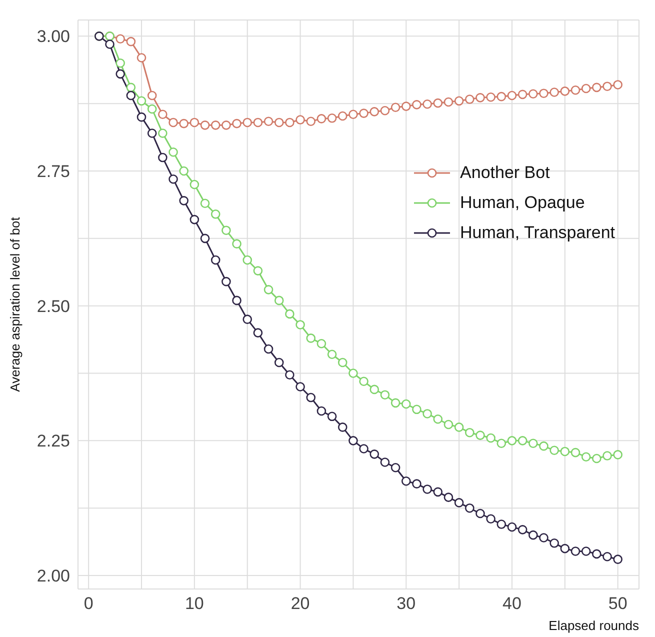 Image resolution: width=655 pixels, height=637 pixels. I want to click on y-tick-label: 2.00, so click(53, 576).